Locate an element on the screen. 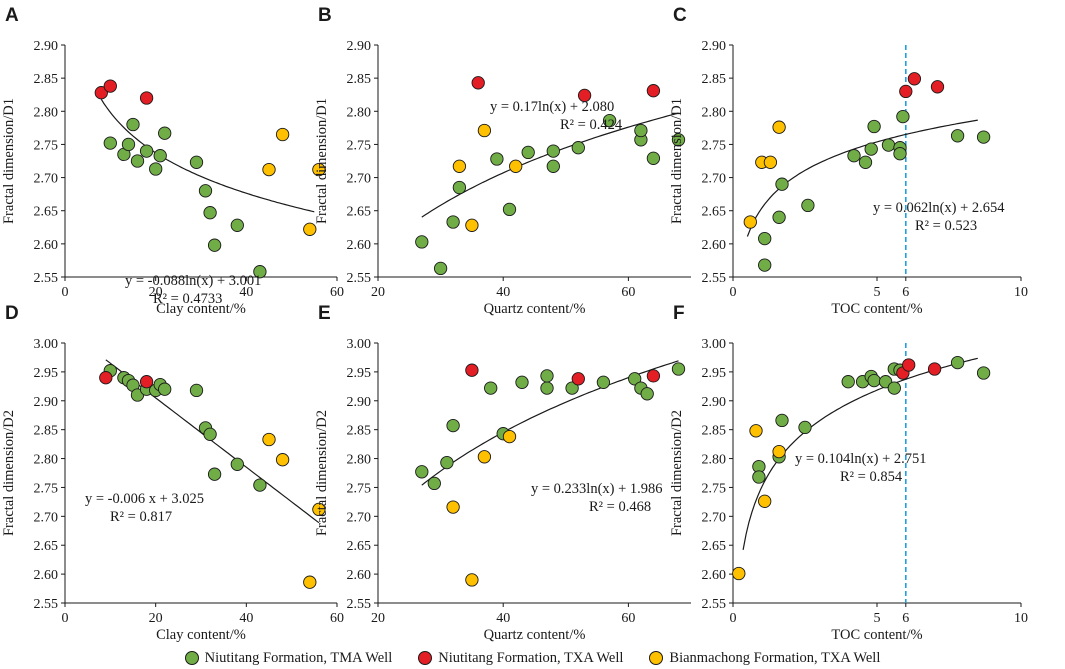  y-tick-label: 3.00 is located at coordinates (359, 344).